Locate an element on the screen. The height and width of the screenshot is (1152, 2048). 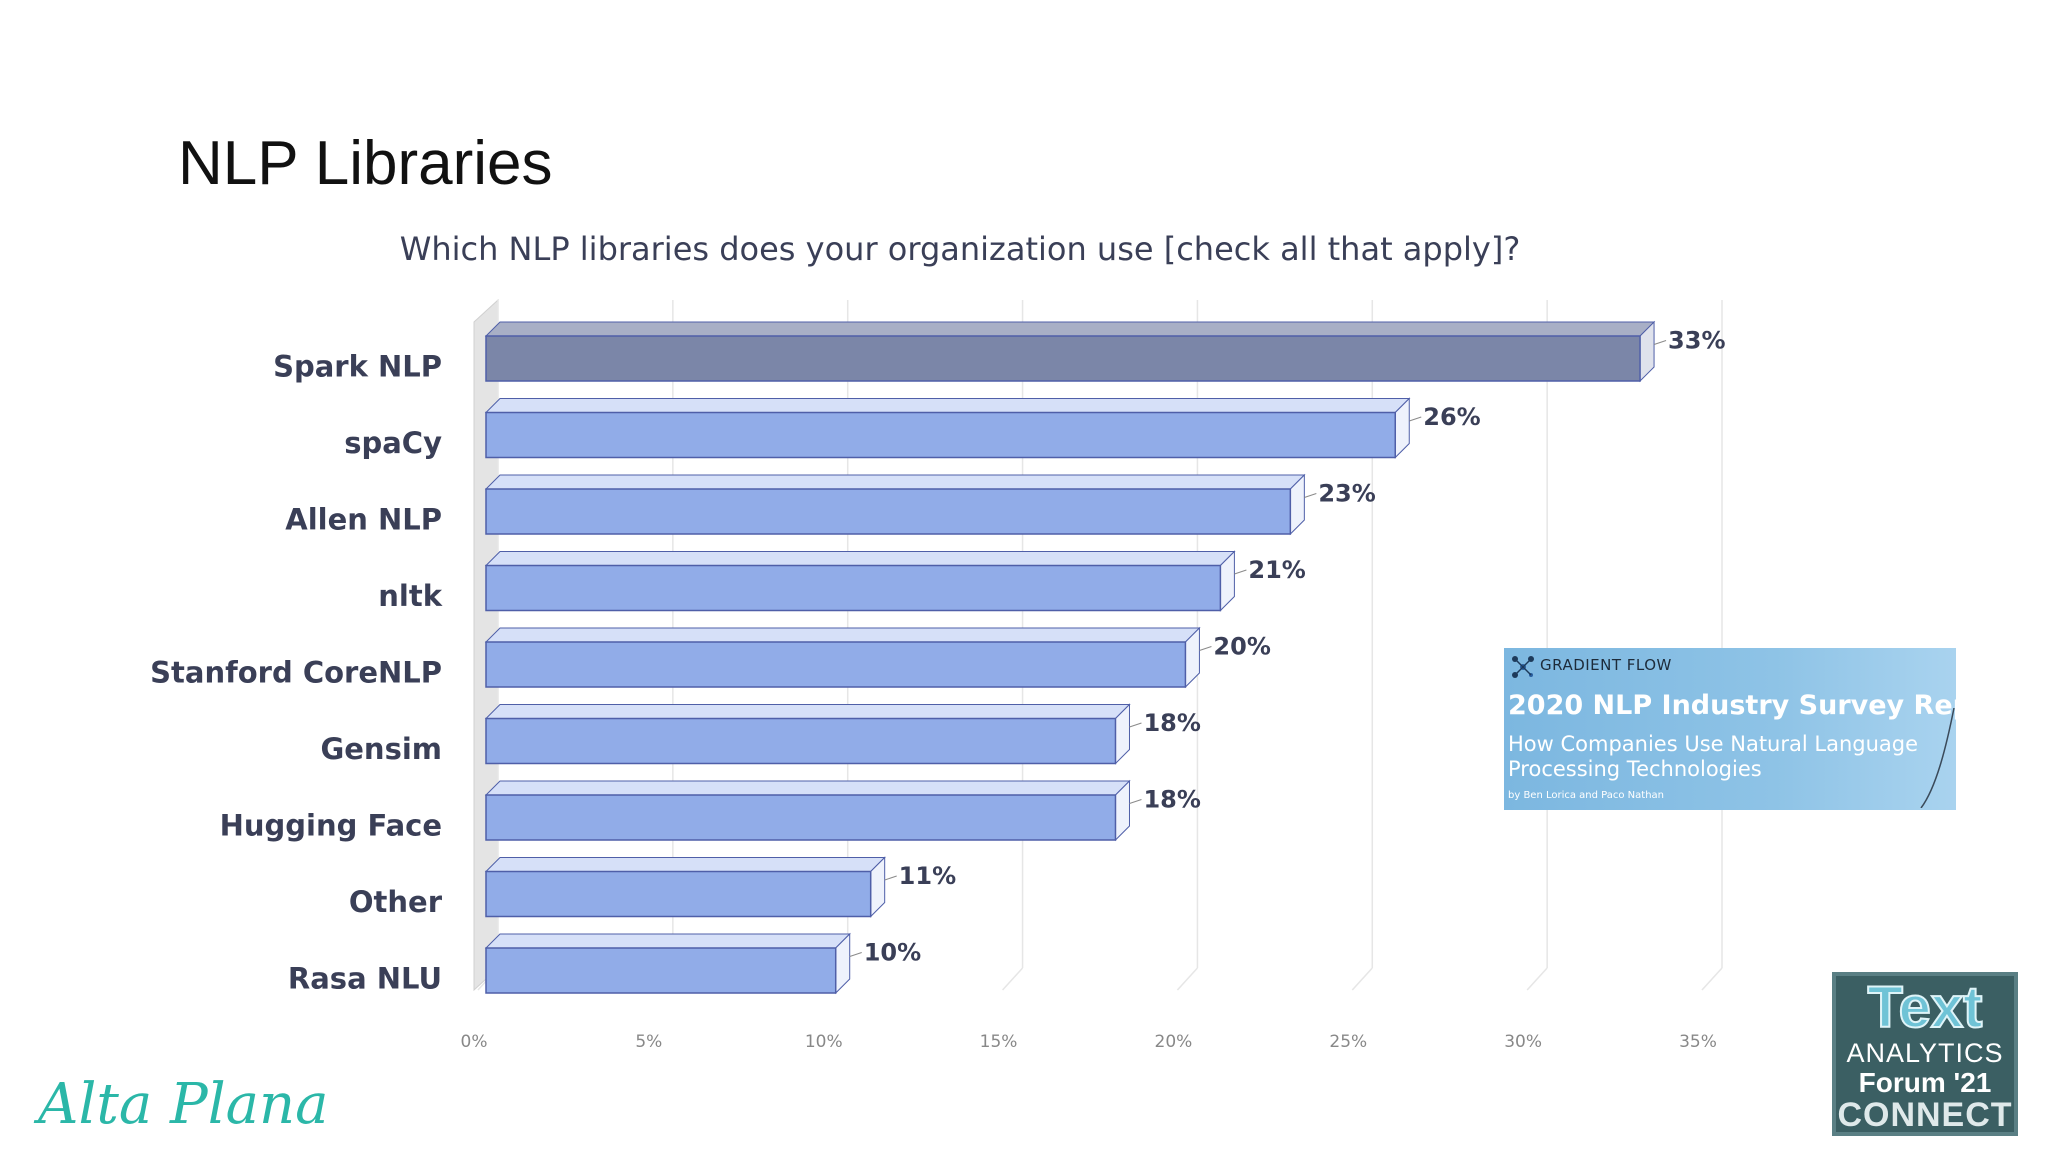
x-tick-label: 0% is located at coordinates (474, 1042).